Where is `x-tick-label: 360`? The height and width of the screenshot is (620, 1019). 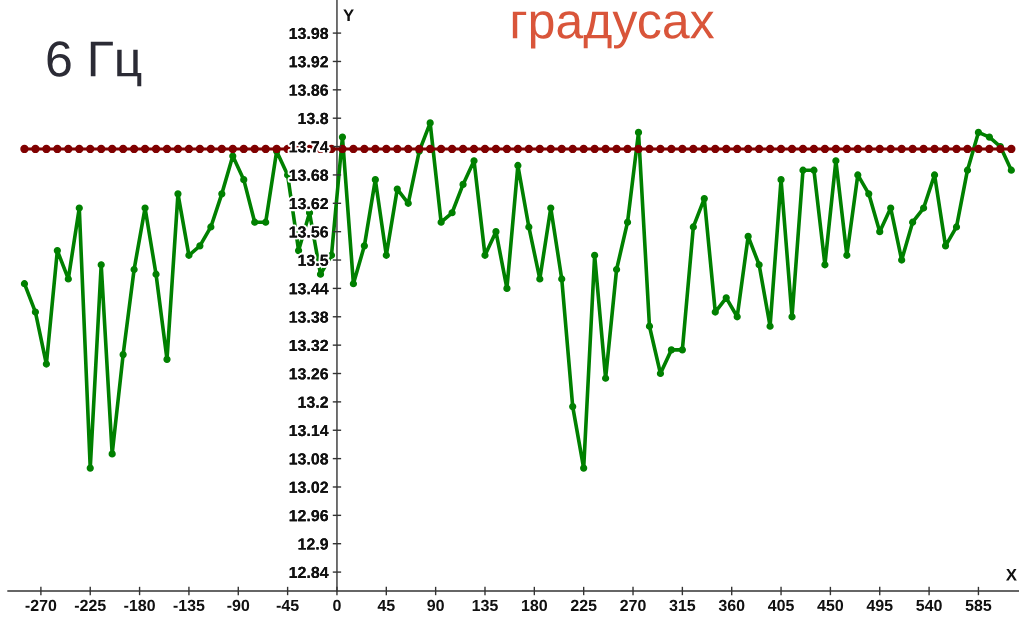 x-tick-label: 360 is located at coordinates (731, 605).